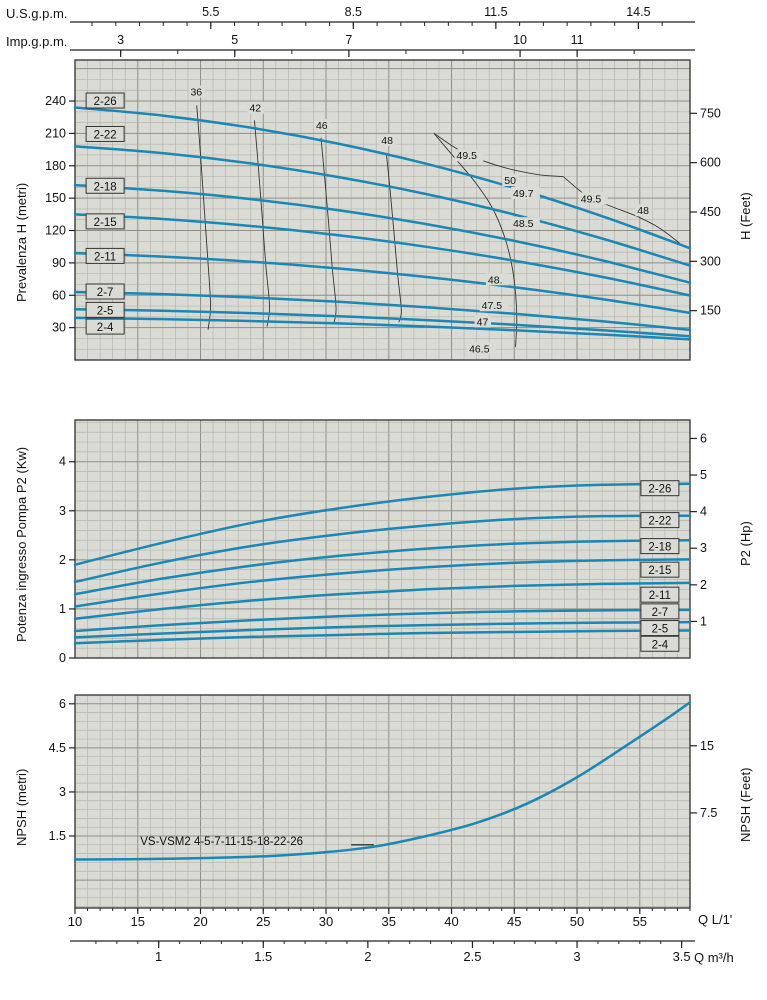  Describe the element at coordinates (577, 921) in the screenshot. I see `tick-label: 50` at that location.